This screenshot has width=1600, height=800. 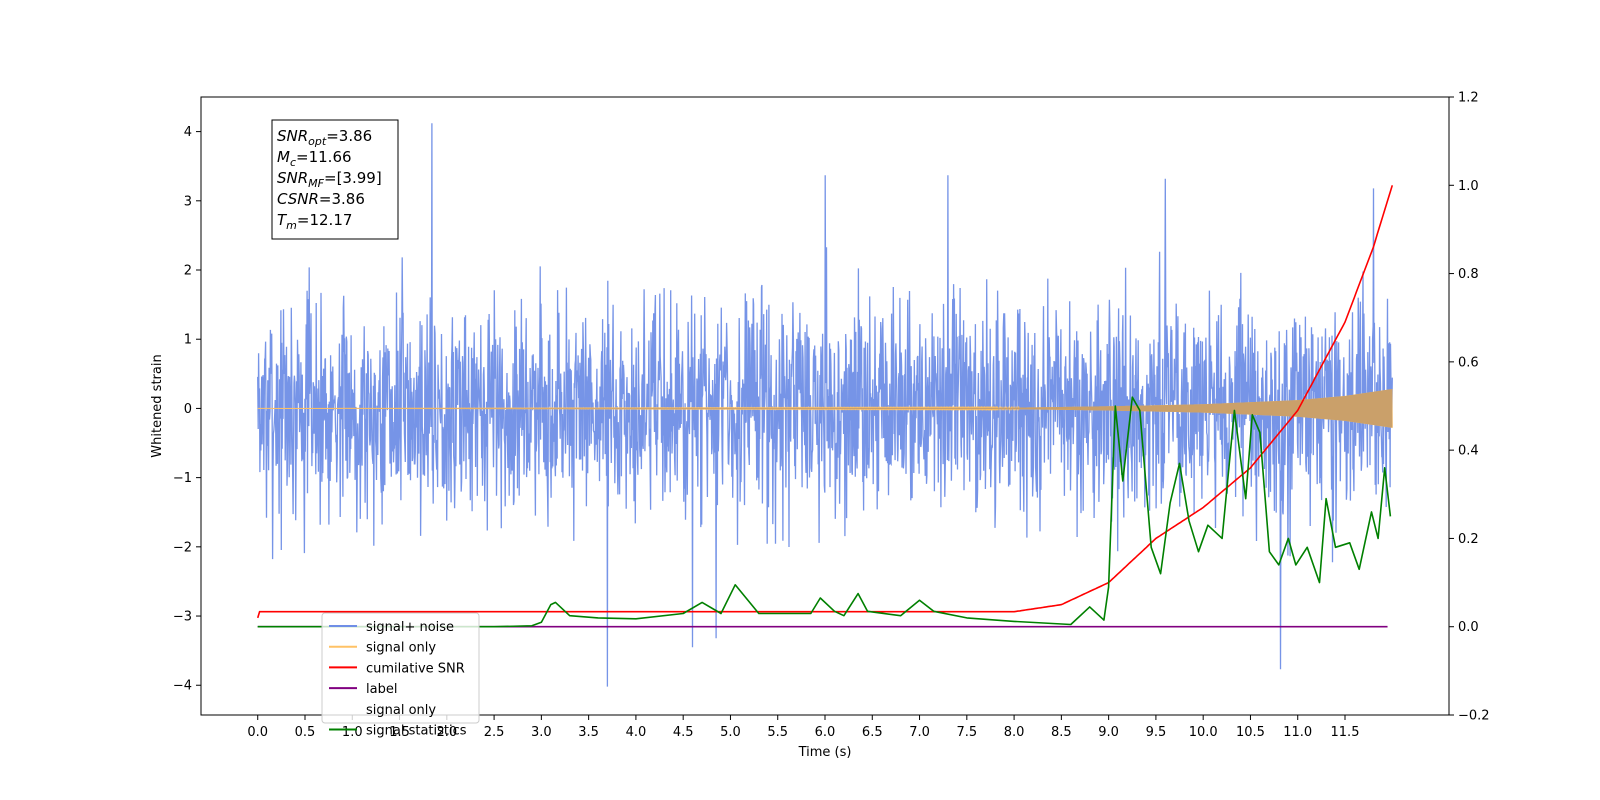 I want to click on y-tick-label: −3, so click(x=182, y=617).